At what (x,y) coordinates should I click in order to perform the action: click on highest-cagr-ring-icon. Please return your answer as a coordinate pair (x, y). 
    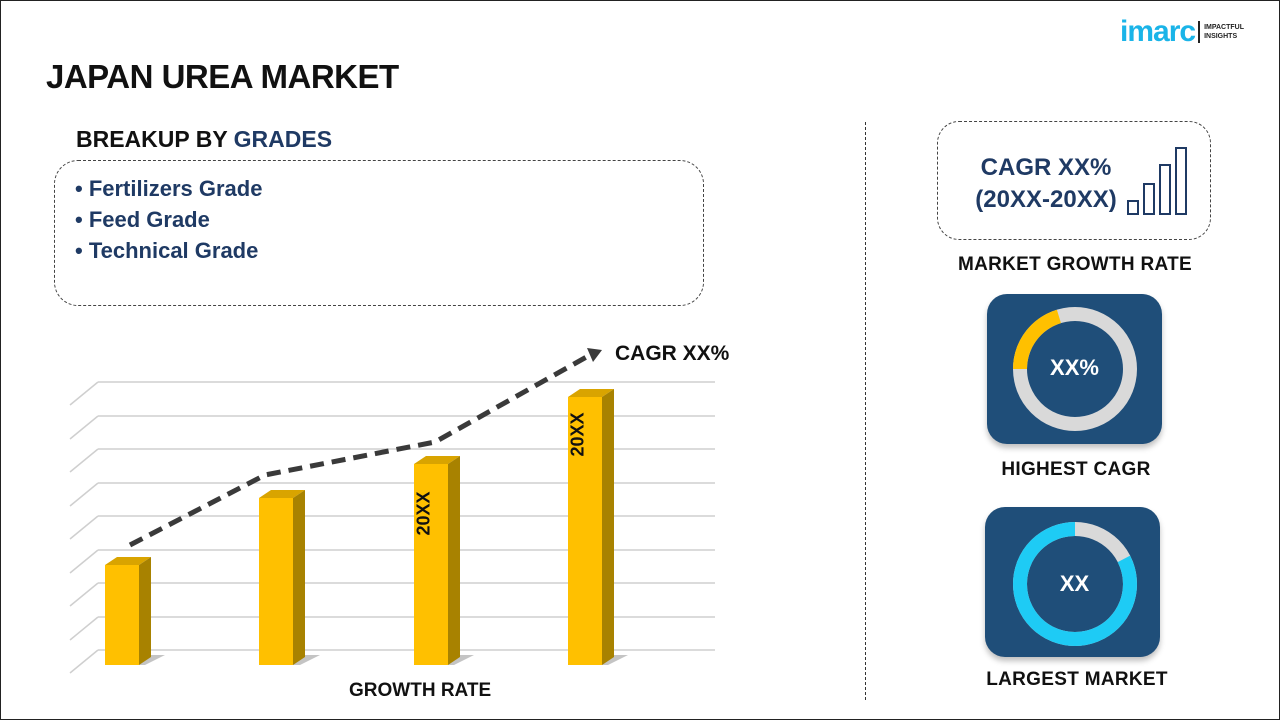
    Looking at the image, I should click on (1075, 369).